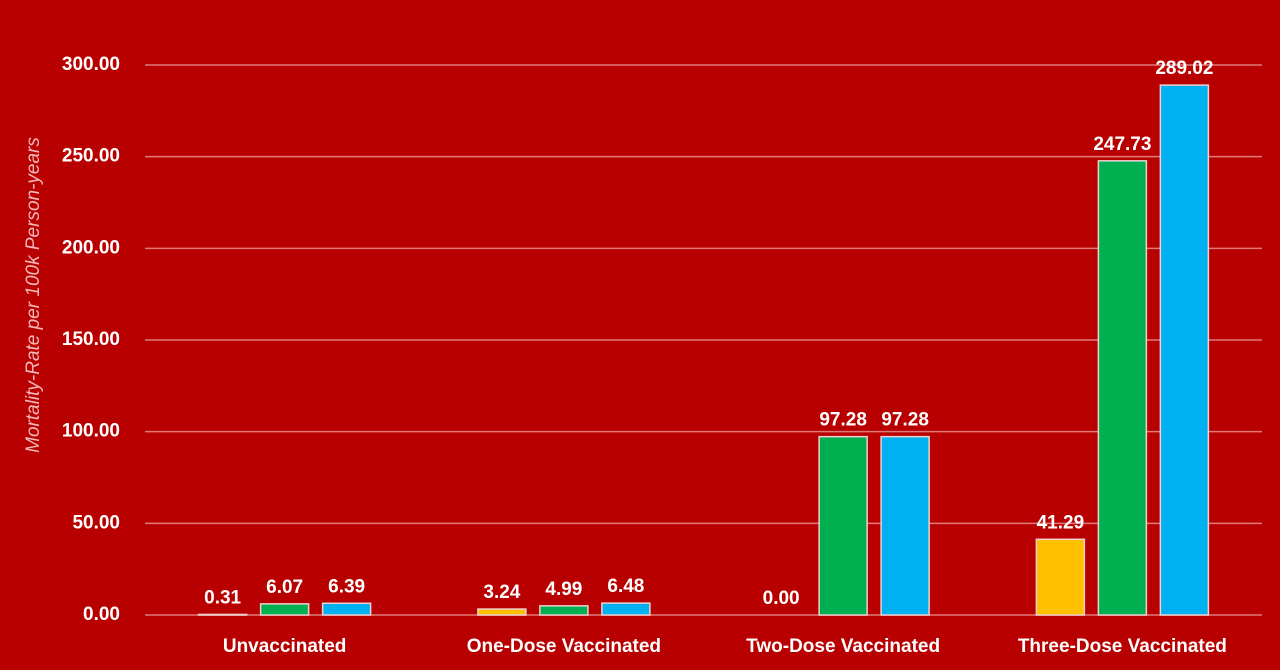 The height and width of the screenshot is (670, 1280). What do you see at coordinates (1122, 144) in the screenshot?
I see `data-label: 247.73` at bounding box center [1122, 144].